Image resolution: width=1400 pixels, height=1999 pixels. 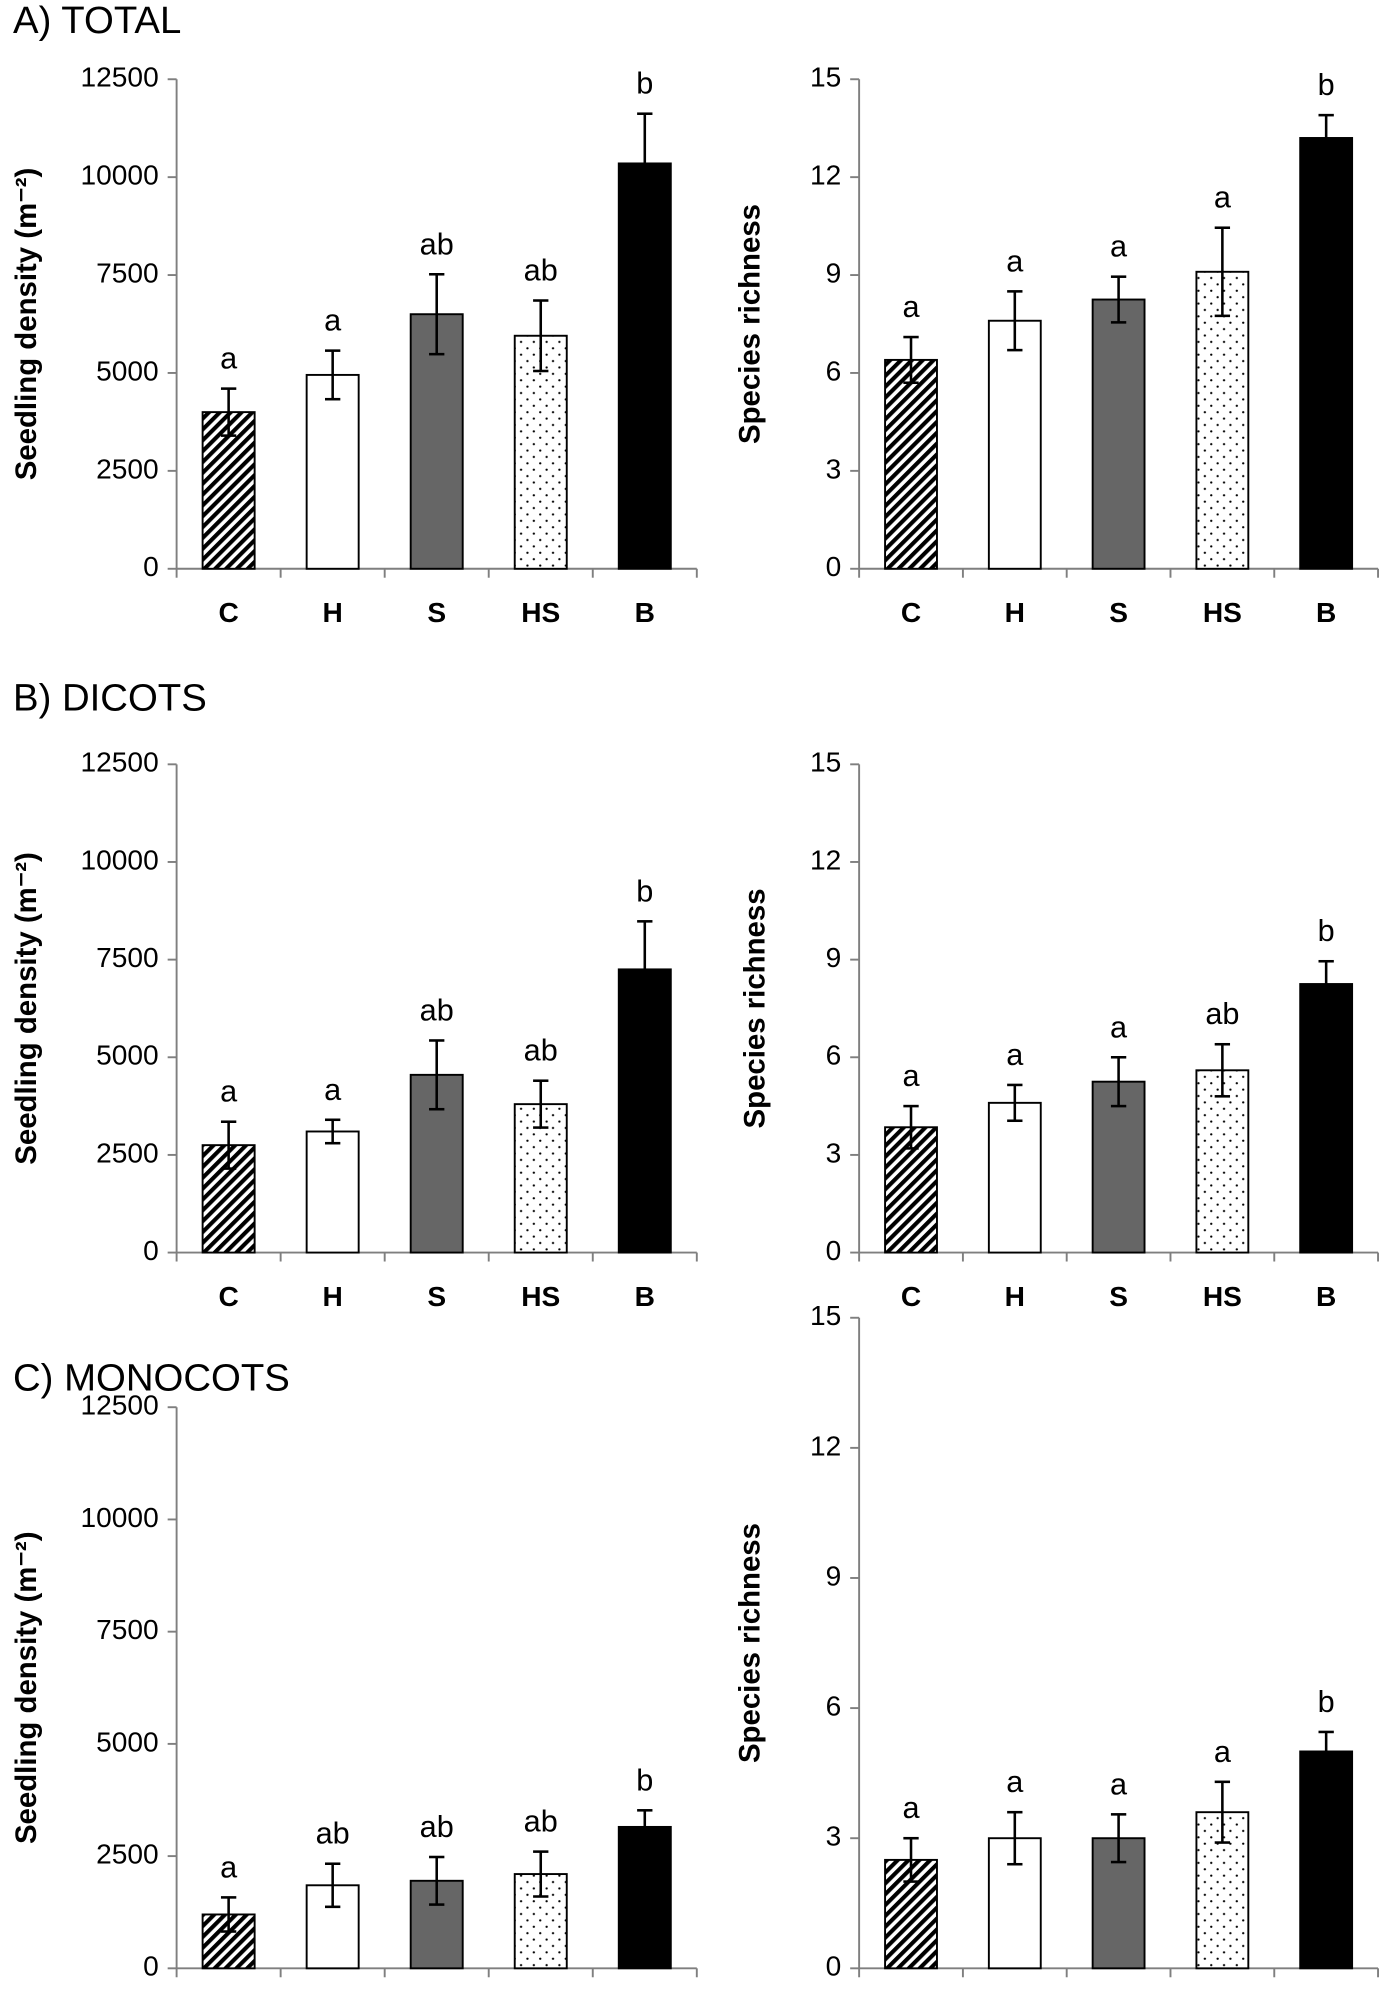 What do you see at coordinates (834, 1575) in the screenshot?
I see `y-tick-label: 9` at bounding box center [834, 1575].